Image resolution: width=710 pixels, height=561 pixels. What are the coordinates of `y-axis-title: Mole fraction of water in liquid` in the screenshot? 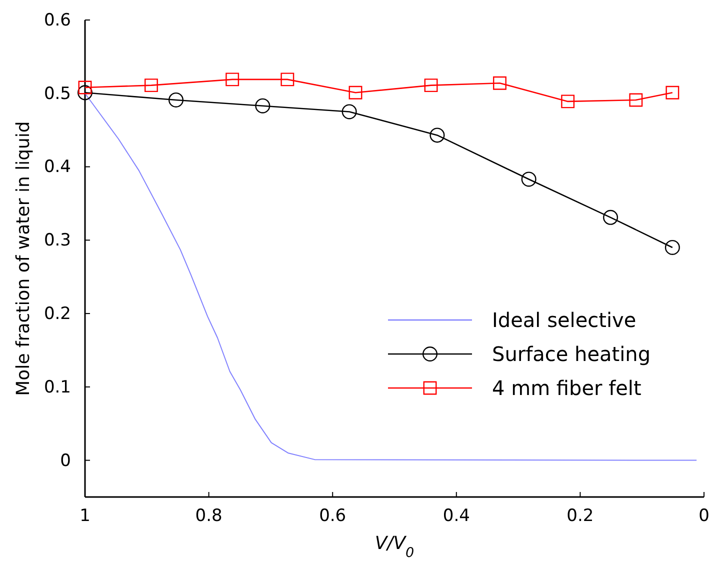 It's located at (23, 258).